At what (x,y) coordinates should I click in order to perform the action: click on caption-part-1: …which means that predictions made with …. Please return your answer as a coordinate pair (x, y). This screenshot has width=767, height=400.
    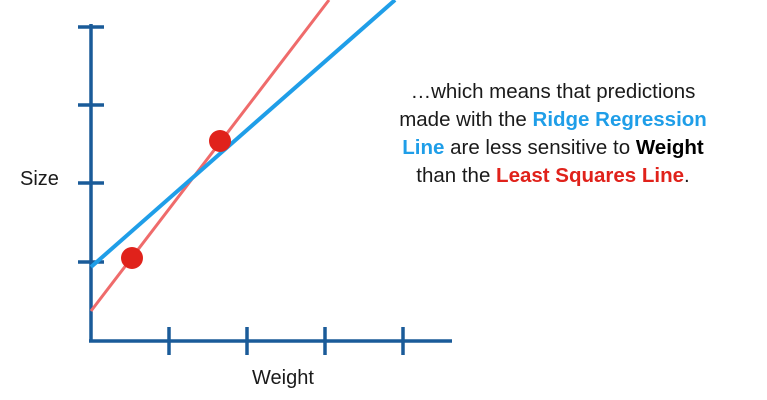
    Looking at the image, I should click on (547, 105).